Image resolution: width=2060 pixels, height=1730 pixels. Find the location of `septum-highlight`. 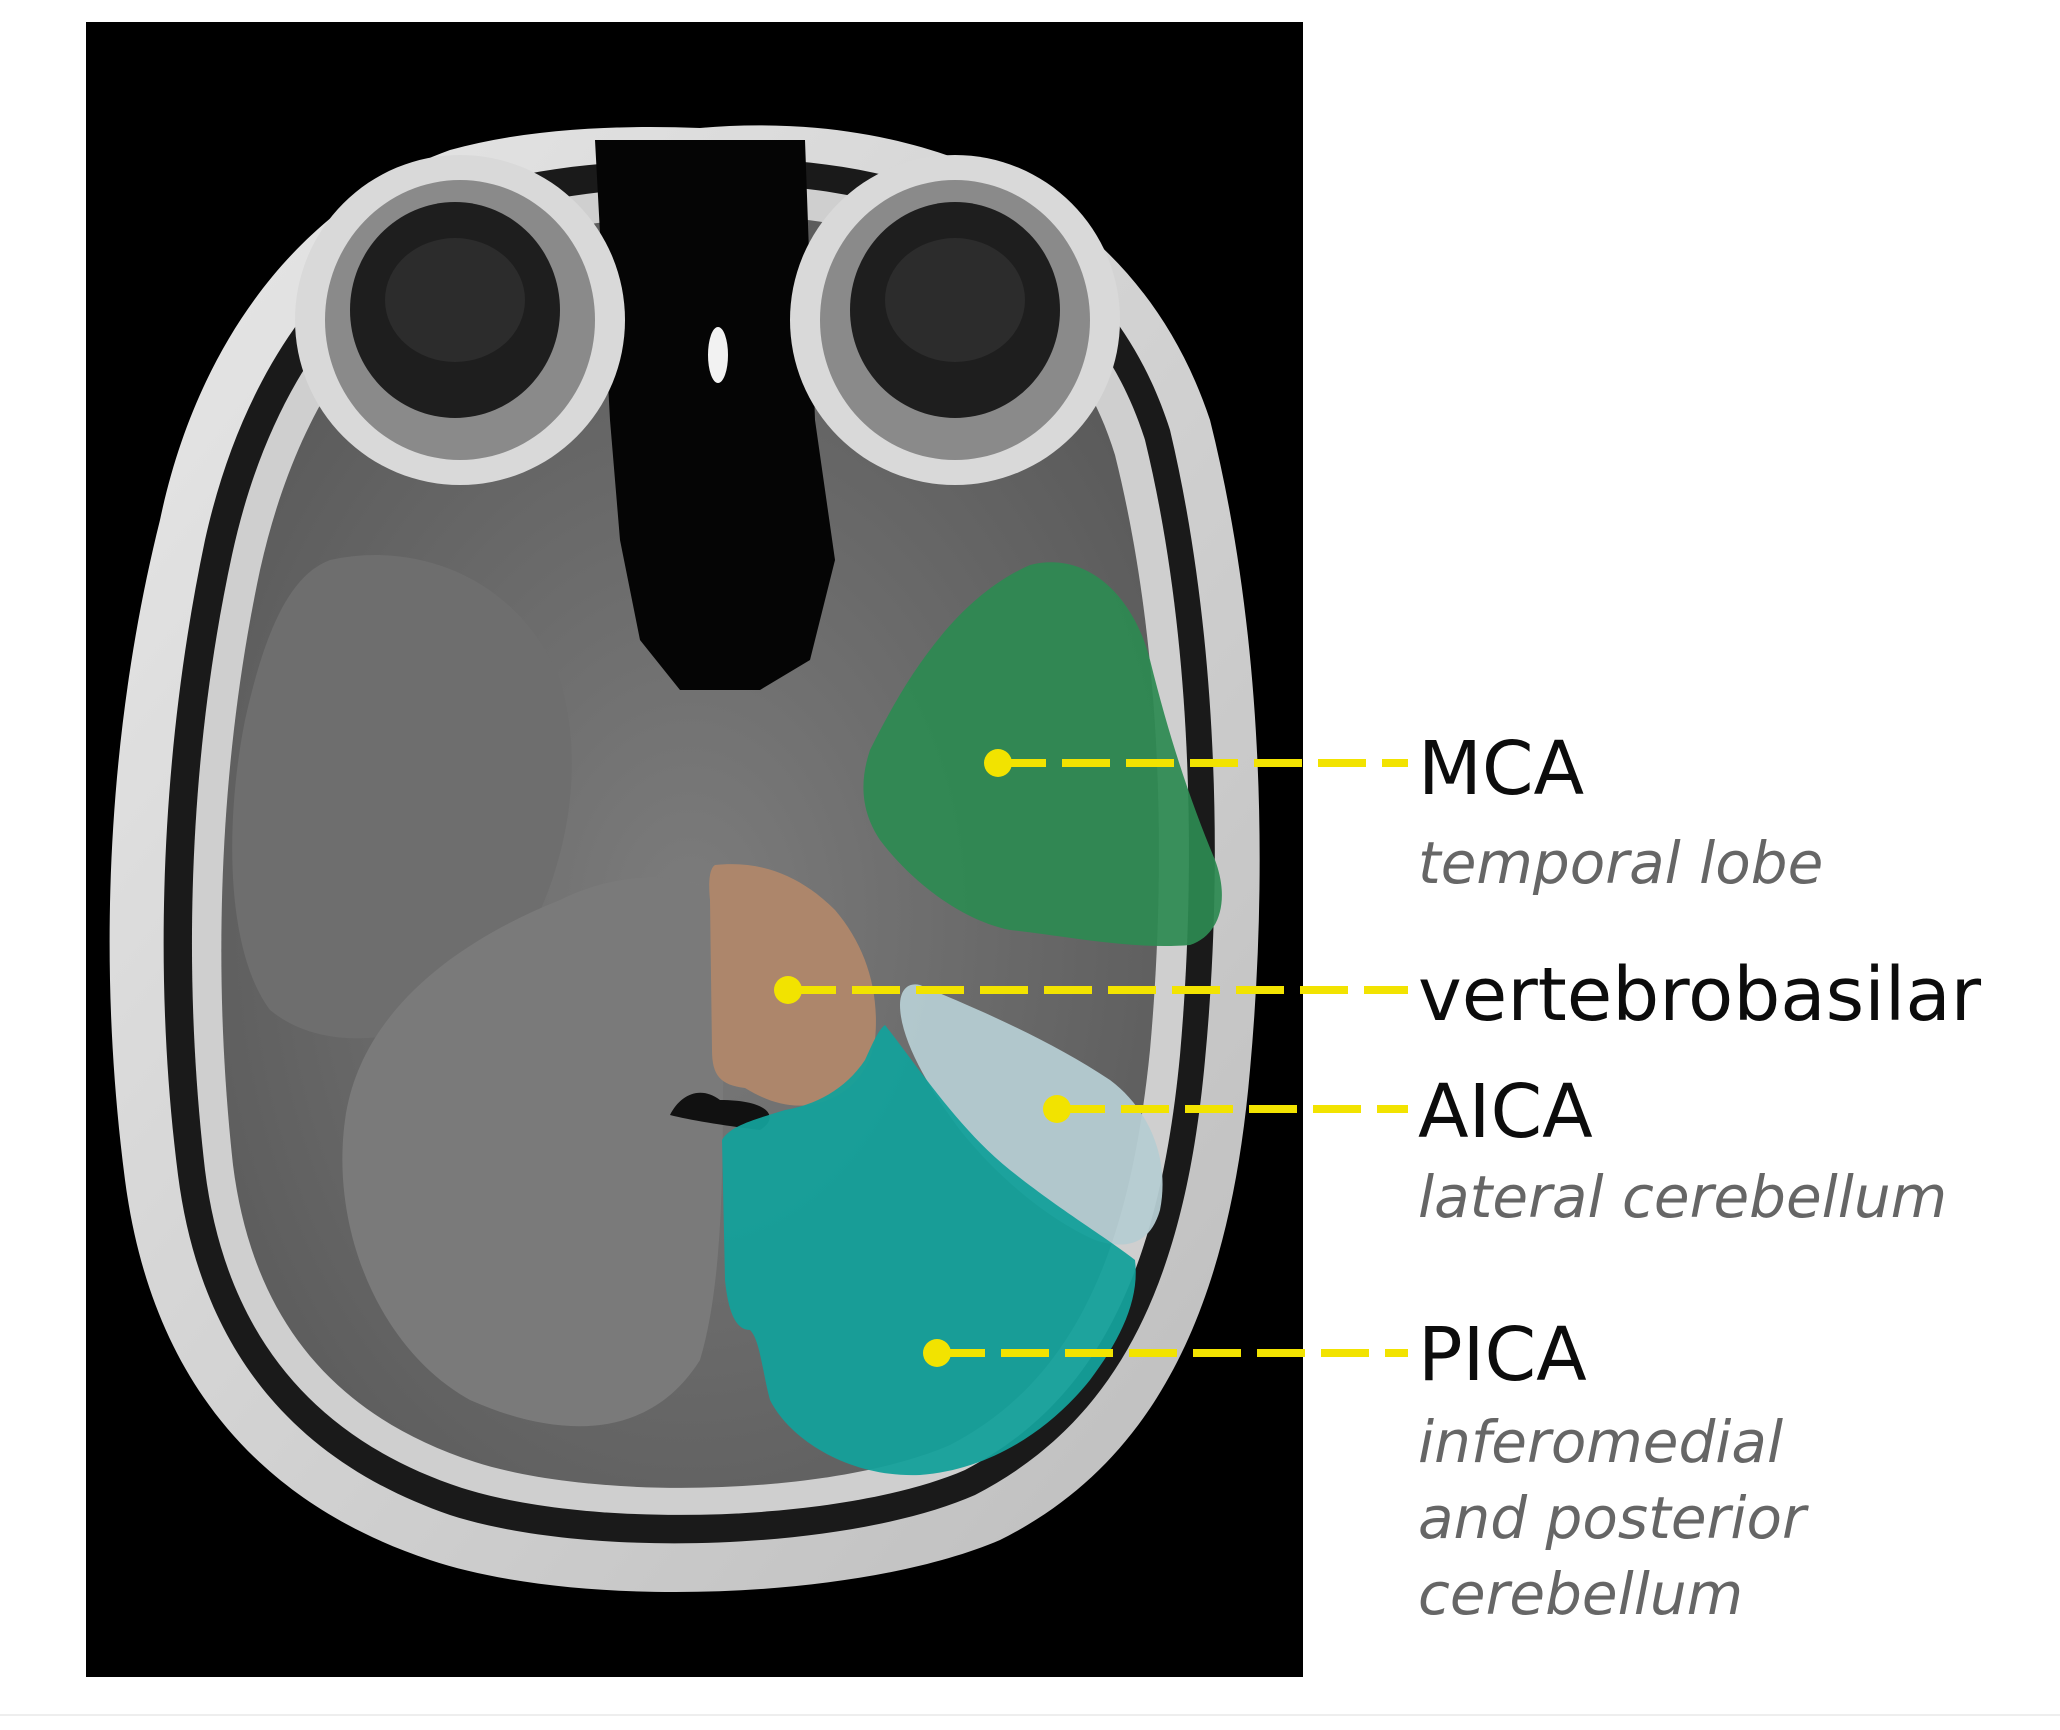

septum-highlight is located at coordinates (718, 355).